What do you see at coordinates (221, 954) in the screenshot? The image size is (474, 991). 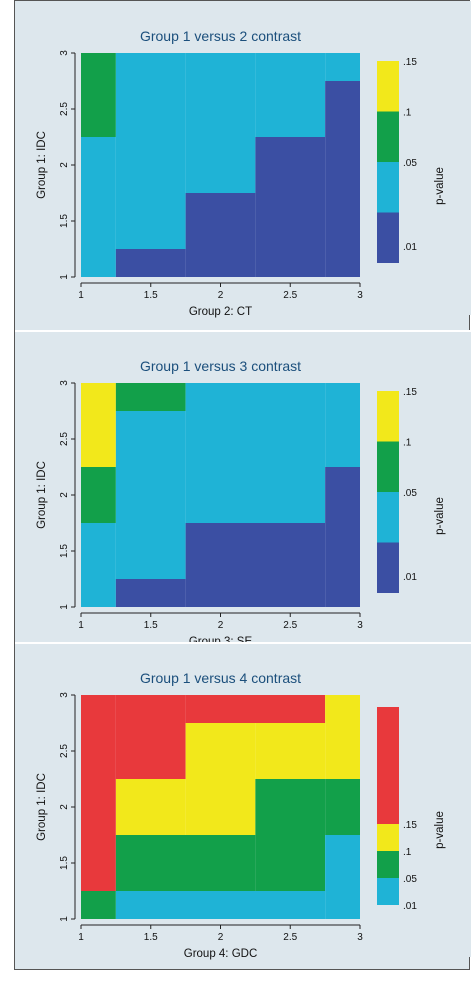 I see `x-axis-label: Group 4: GDC` at bounding box center [221, 954].